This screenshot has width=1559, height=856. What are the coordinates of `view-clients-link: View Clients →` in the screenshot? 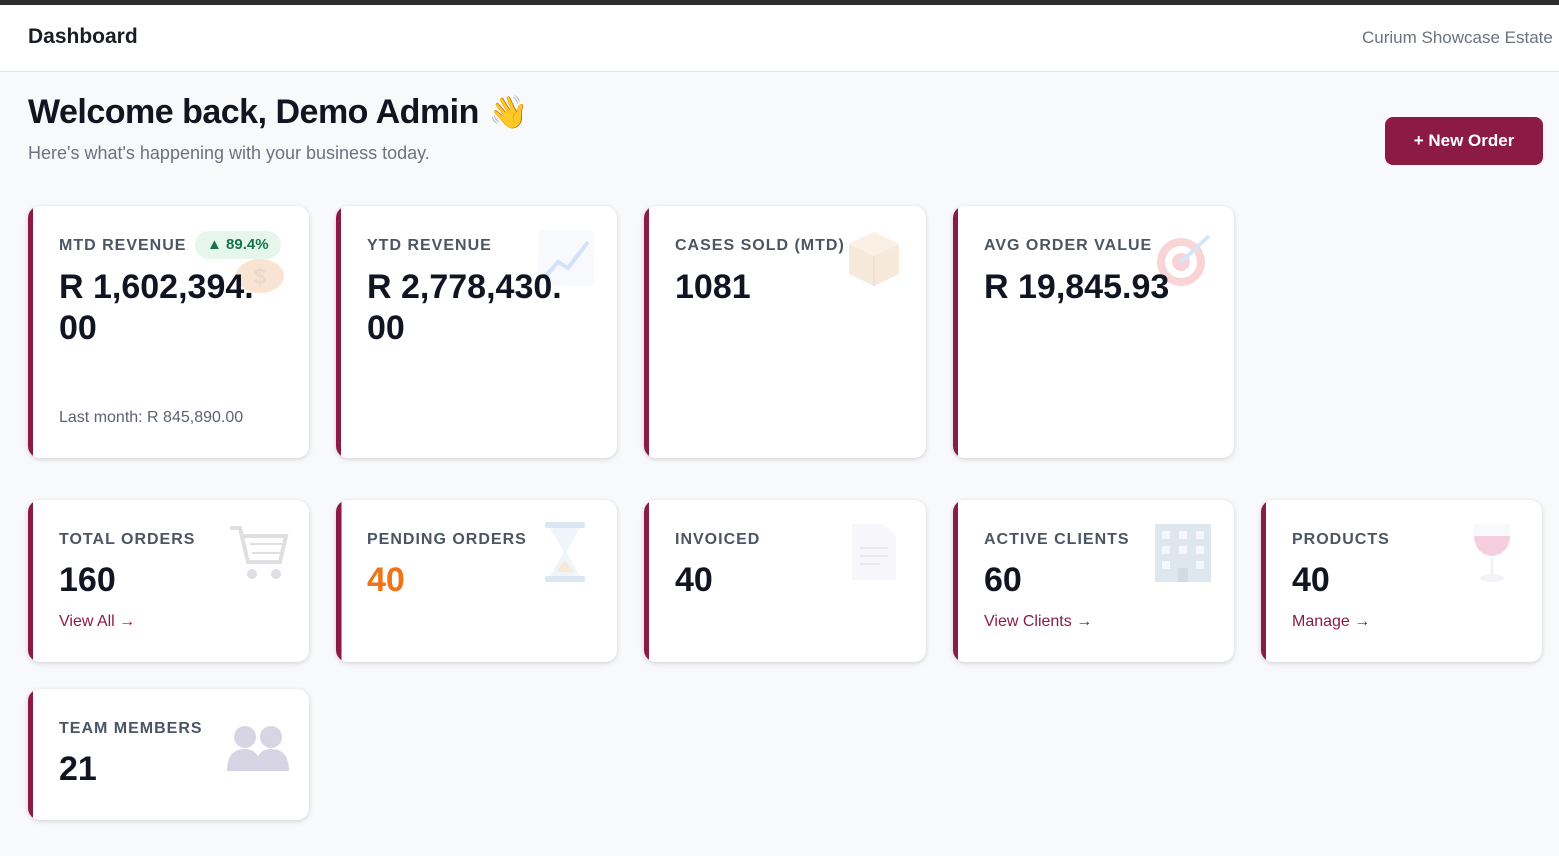 It's located at (1038, 621).